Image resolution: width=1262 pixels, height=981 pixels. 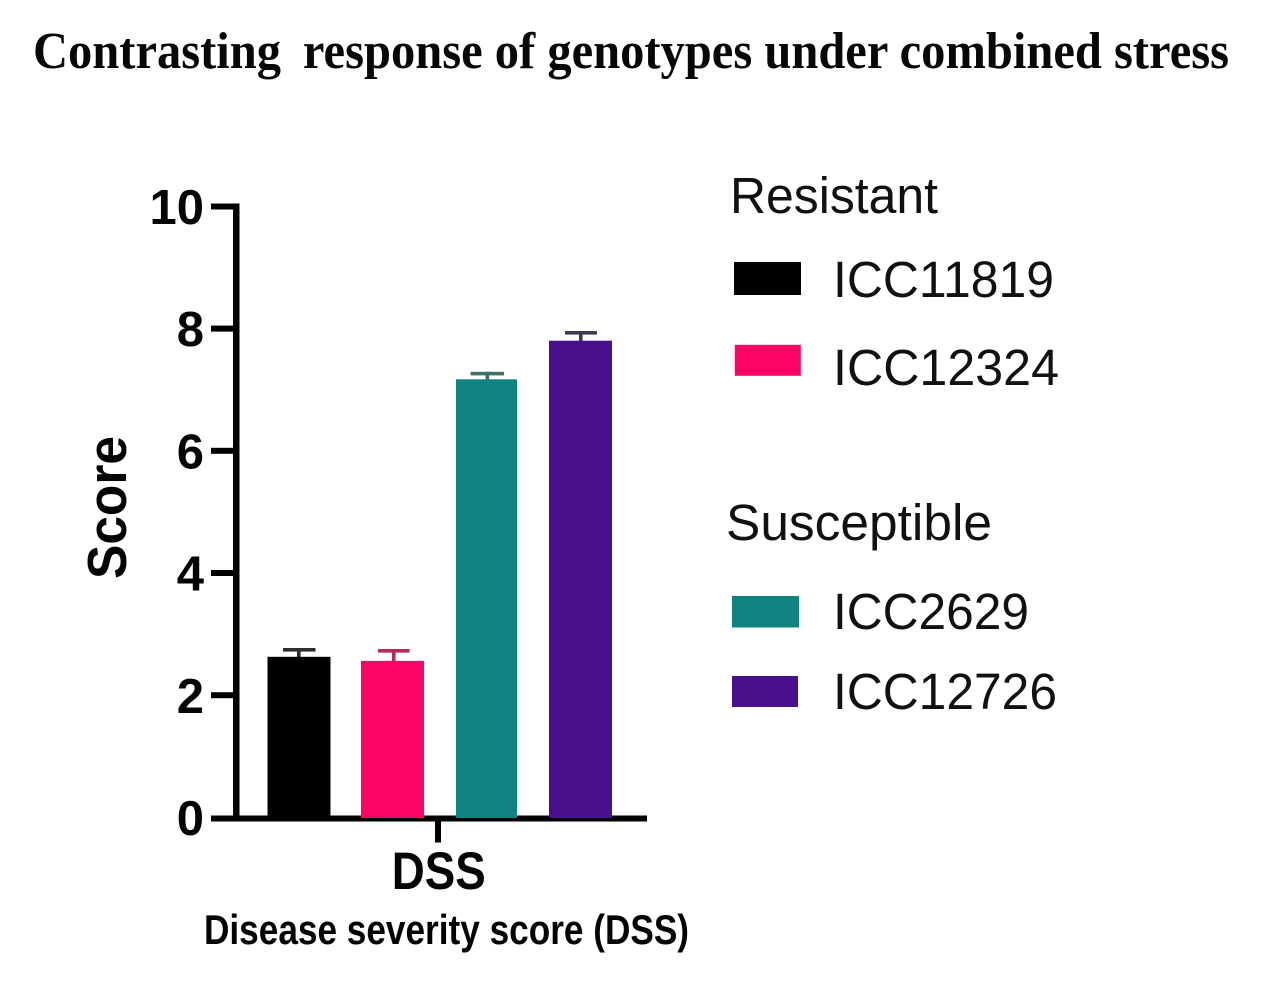 What do you see at coordinates (190, 697) in the screenshot?
I see `svg-text: 2` at bounding box center [190, 697].